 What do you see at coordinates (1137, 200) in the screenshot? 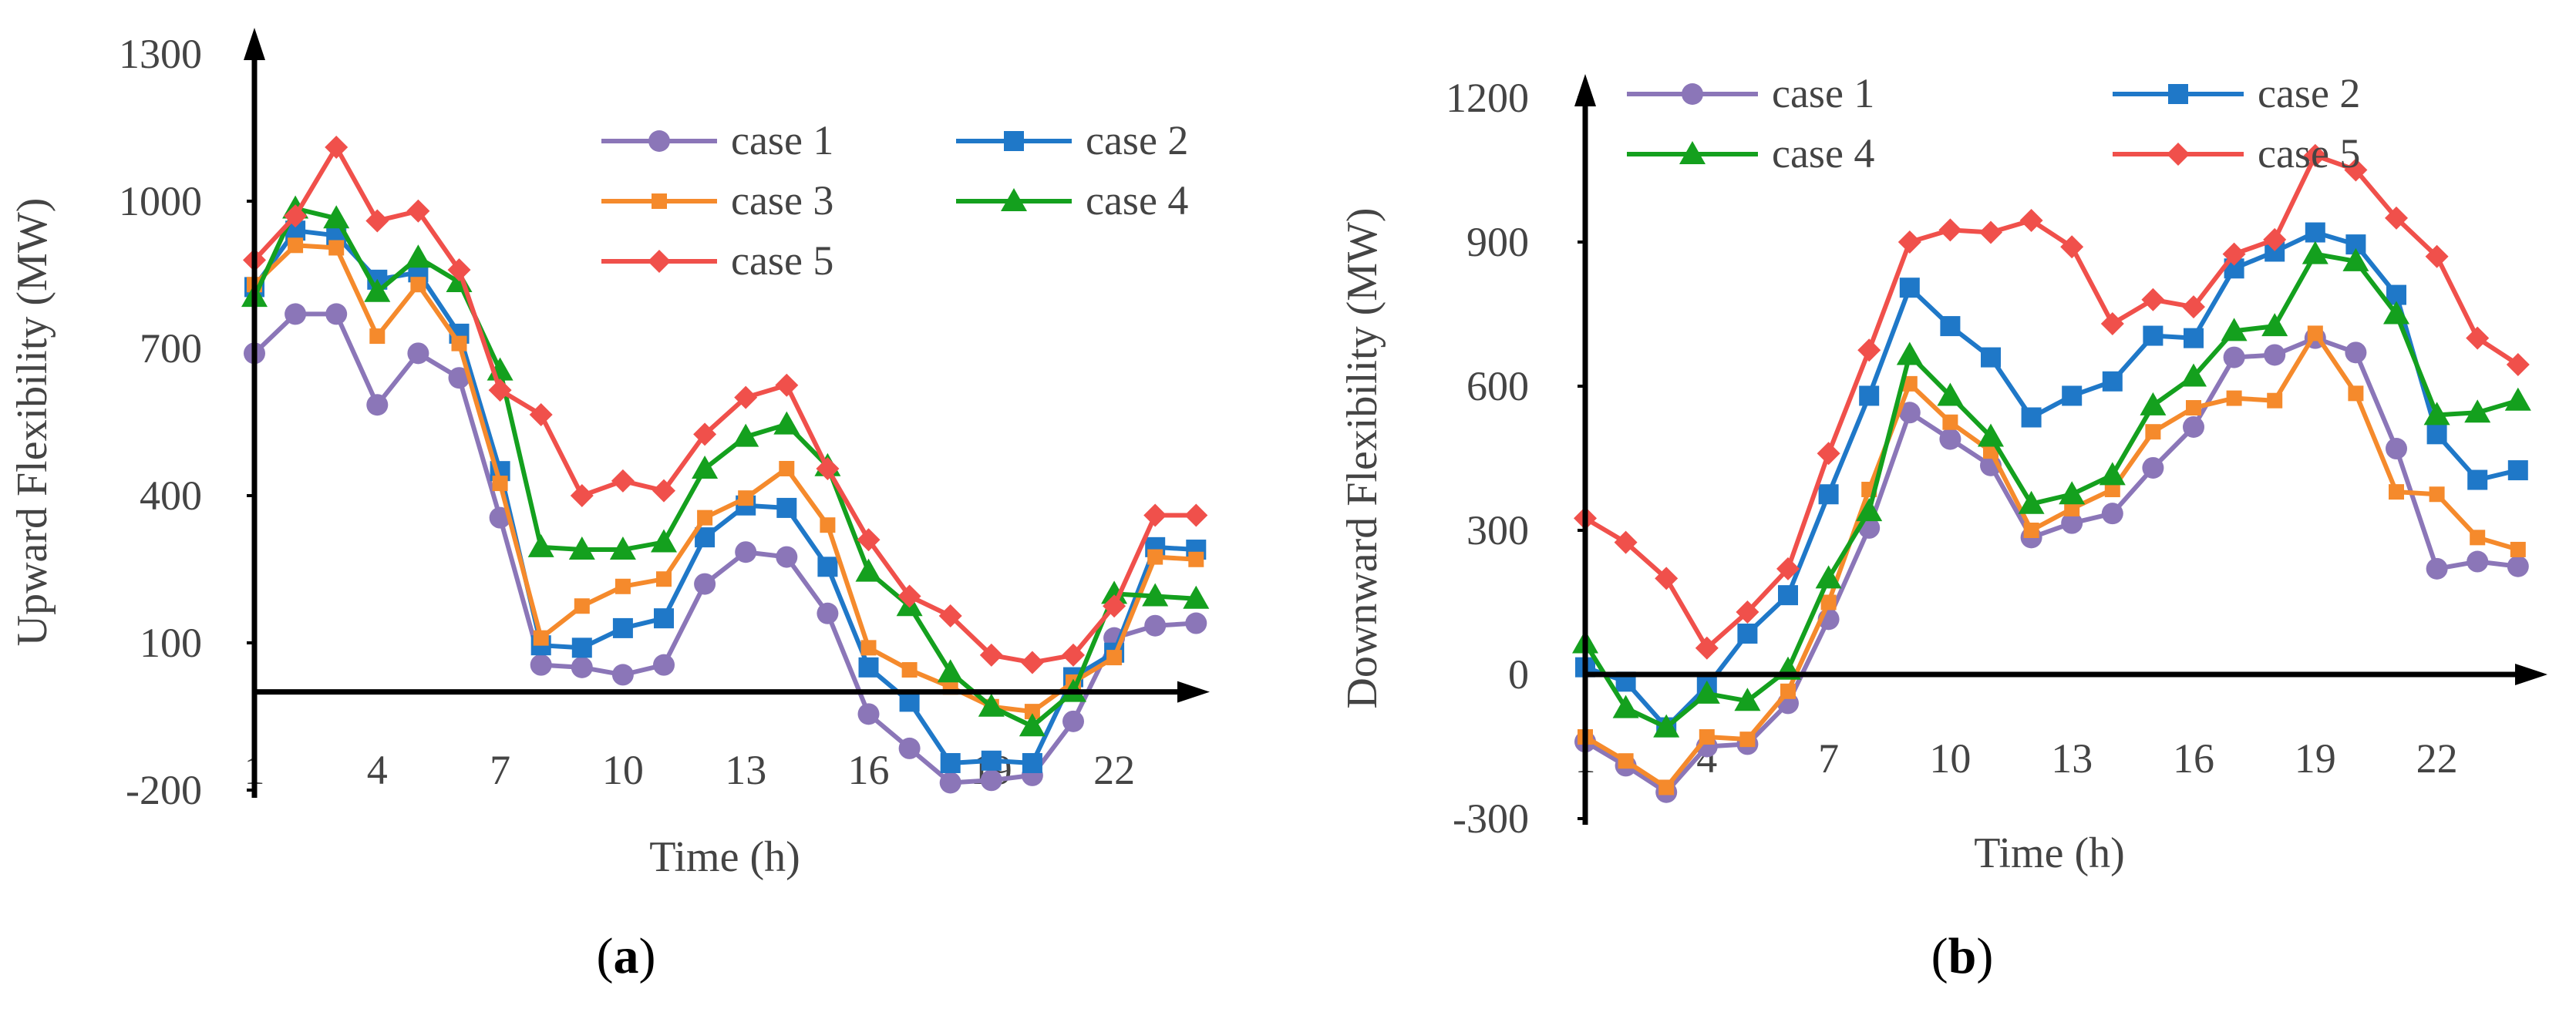
I see `legend-label: case 4` at bounding box center [1137, 200].